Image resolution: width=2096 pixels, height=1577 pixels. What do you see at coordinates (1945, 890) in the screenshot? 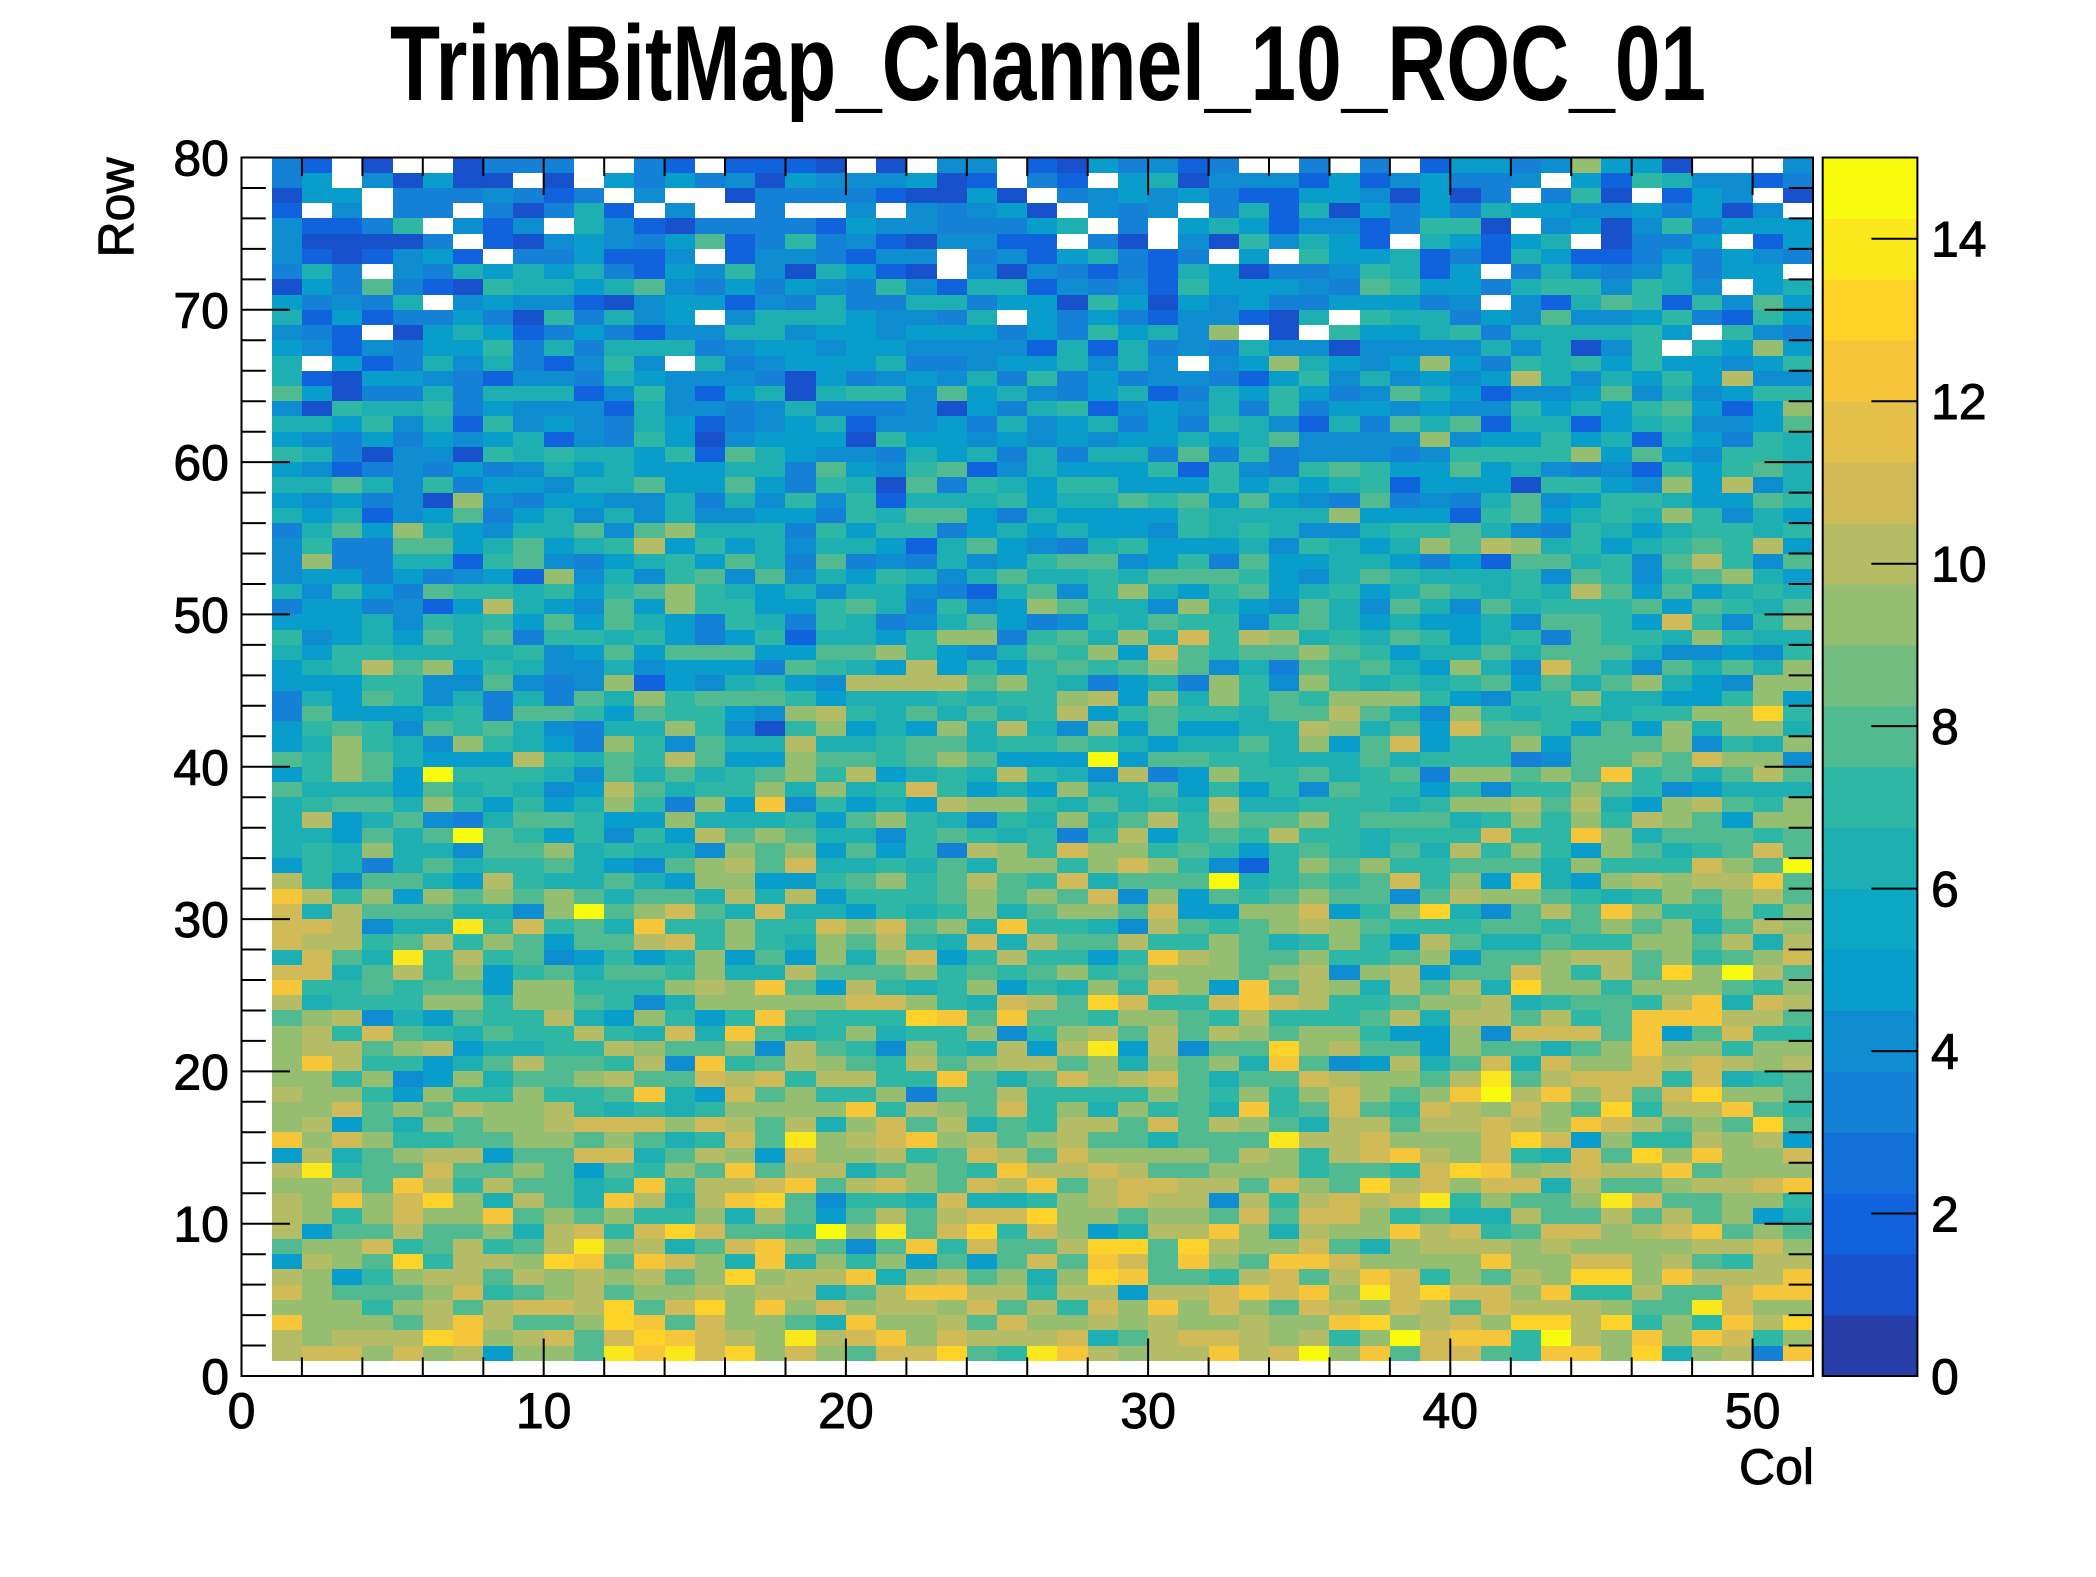
I see `svg-text: 6` at bounding box center [1945, 890].